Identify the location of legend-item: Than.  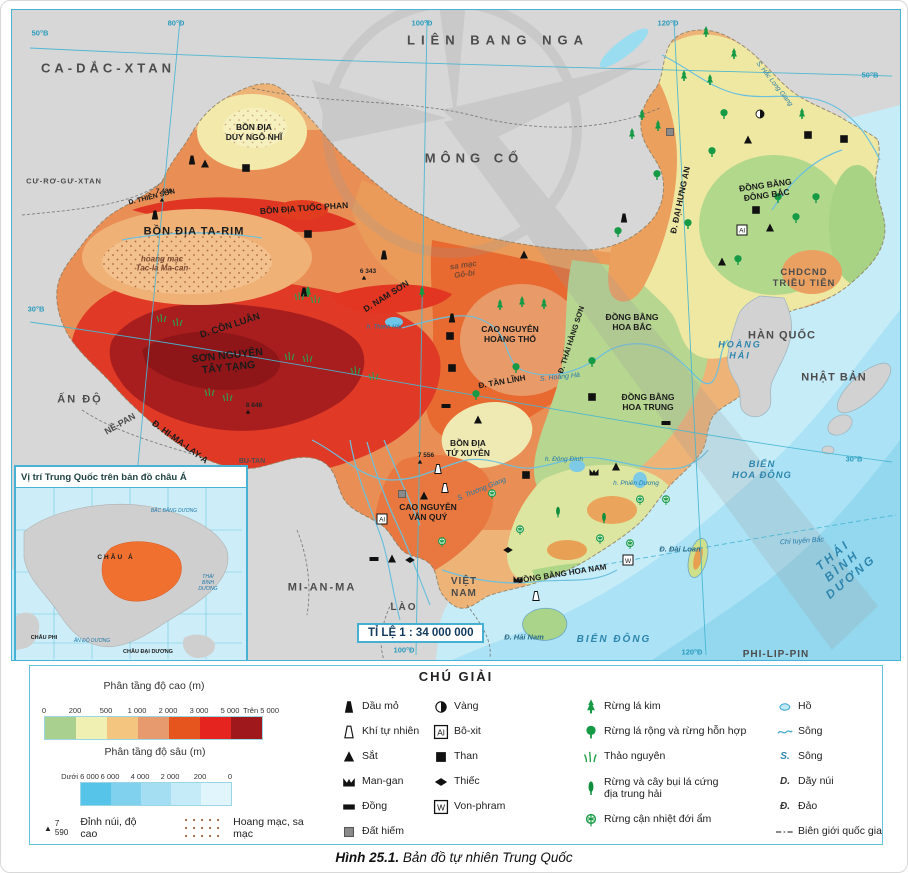
(466, 756).